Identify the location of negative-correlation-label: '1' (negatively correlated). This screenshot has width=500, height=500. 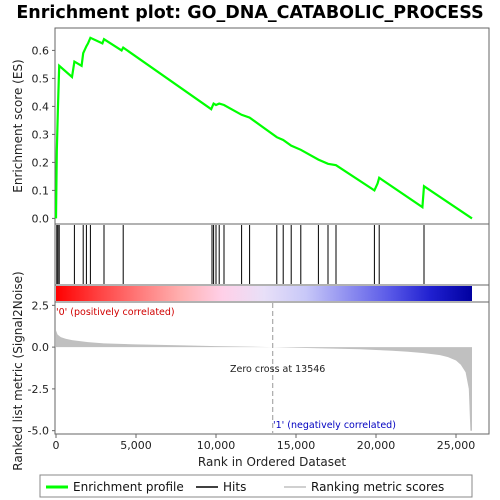
(334, 425).